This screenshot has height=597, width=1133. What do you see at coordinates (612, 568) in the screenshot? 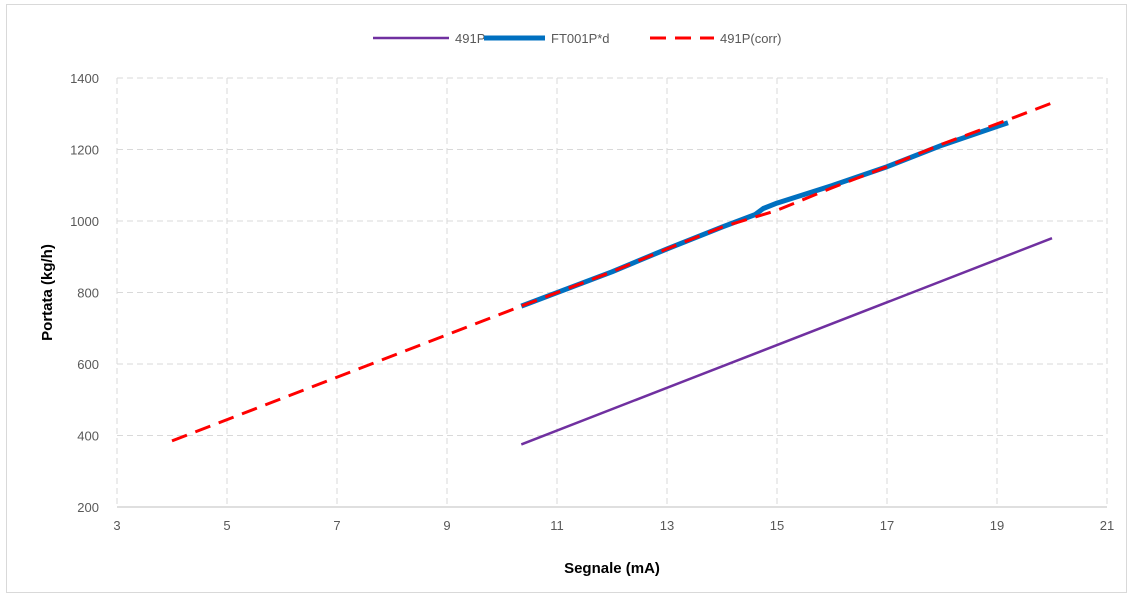
I see `x-axis-title: Segnale (mA)` at bounding box center [612, 568].